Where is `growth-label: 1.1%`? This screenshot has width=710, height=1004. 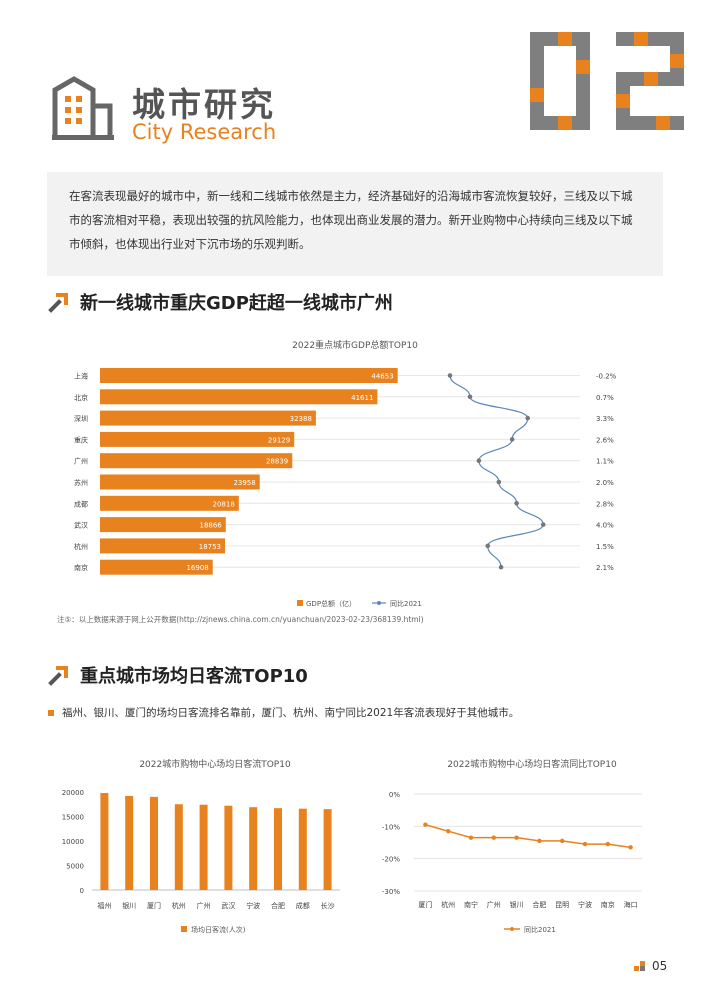
growth-label: 1.1% is located at coordinates (605, 462).